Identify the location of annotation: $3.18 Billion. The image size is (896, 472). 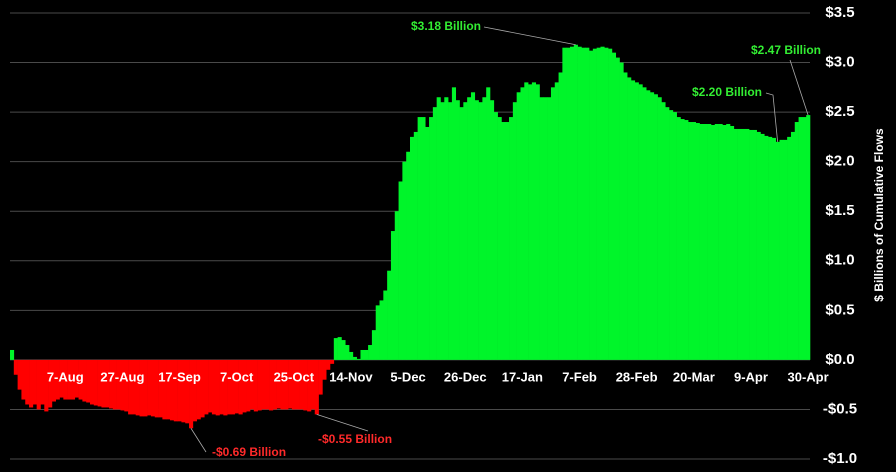
(446, 26).